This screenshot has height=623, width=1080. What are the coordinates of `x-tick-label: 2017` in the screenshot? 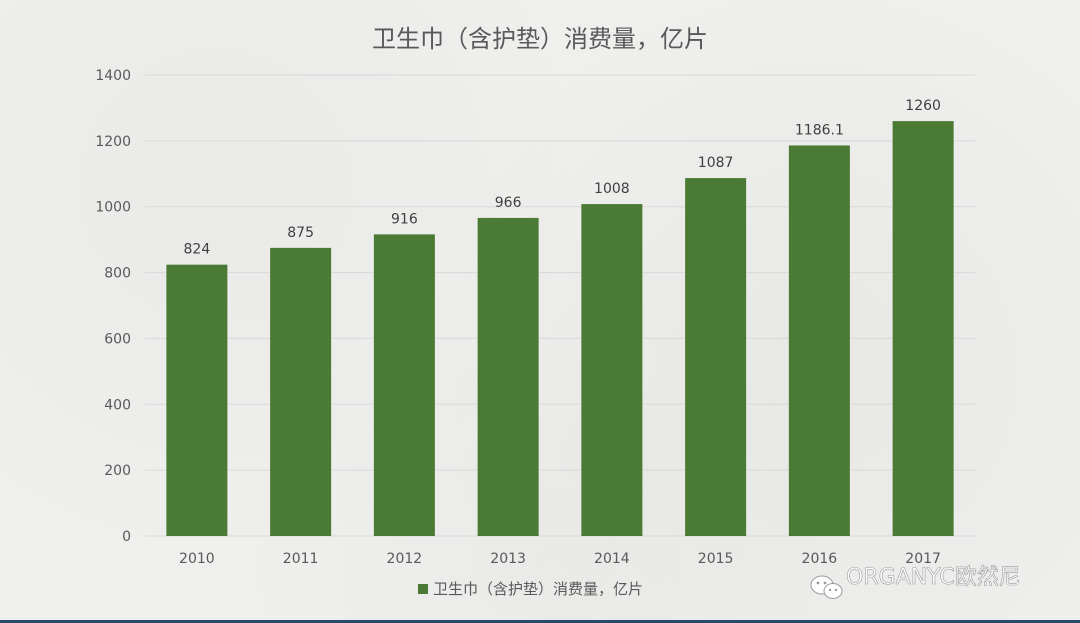 It's located at (923, 559).